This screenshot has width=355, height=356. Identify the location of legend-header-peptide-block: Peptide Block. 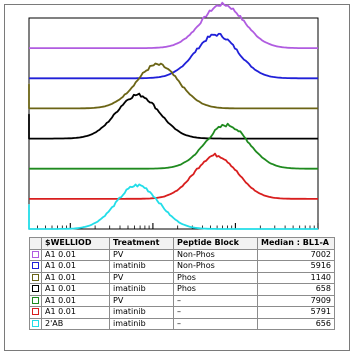
(215, 243).